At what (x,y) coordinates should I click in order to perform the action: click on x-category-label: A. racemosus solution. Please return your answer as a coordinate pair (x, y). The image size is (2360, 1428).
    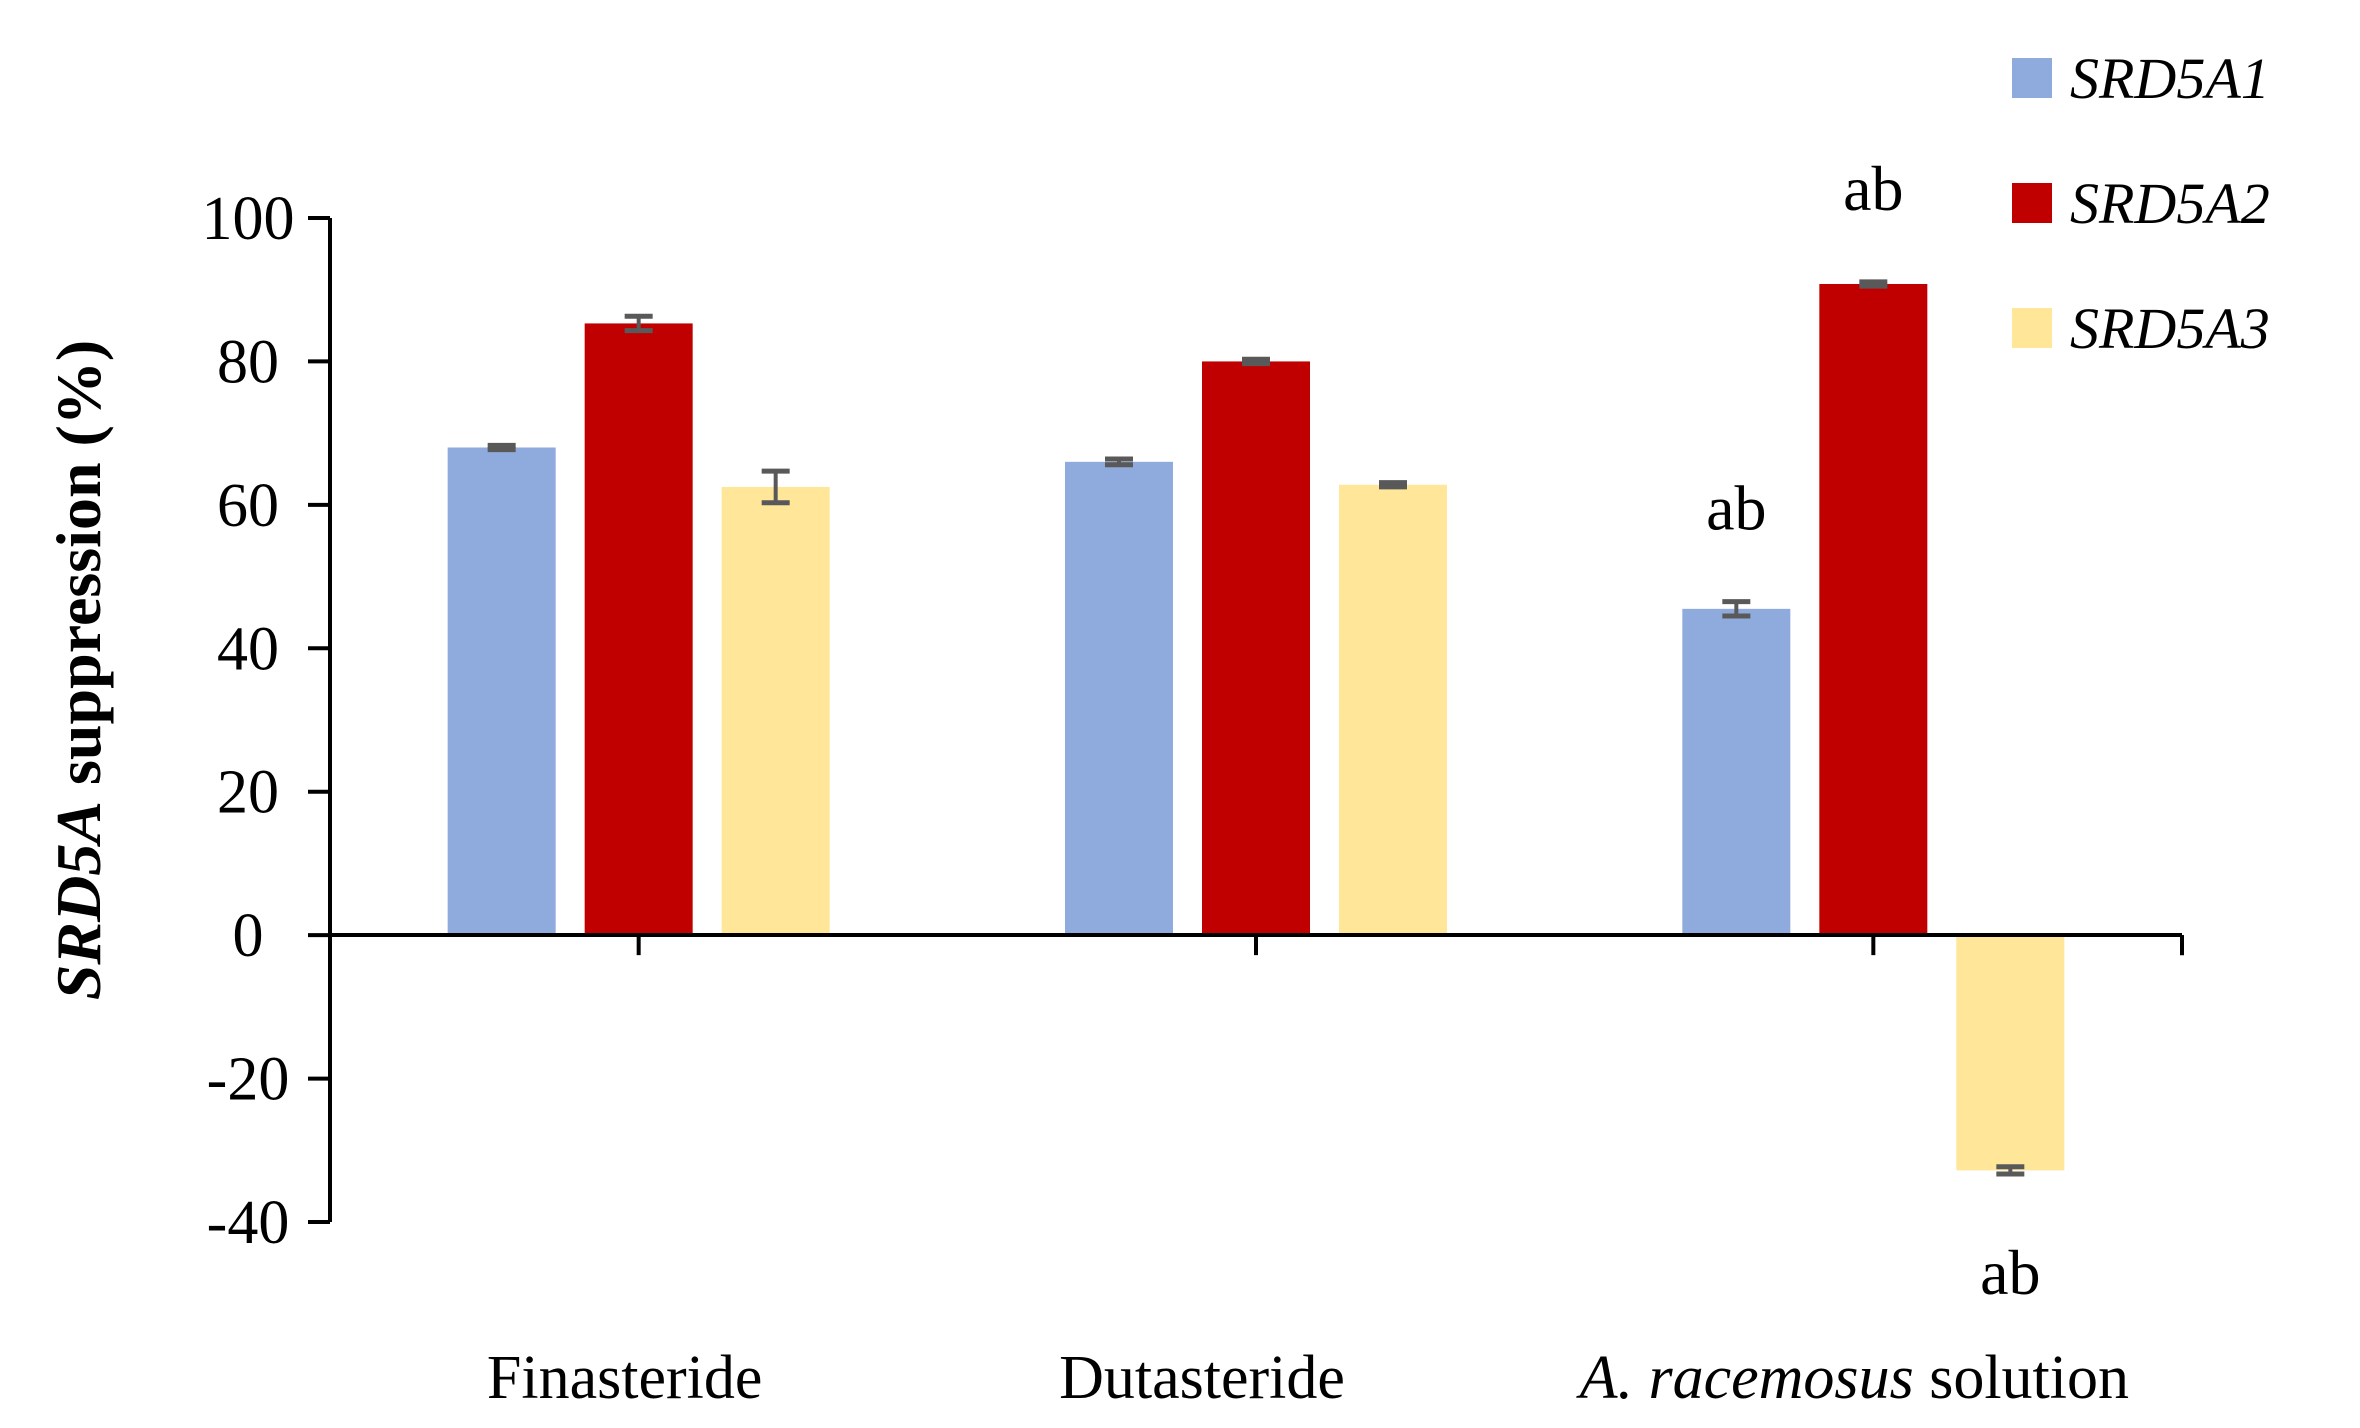
    Looking at the image, I should click on (1852, 1378).